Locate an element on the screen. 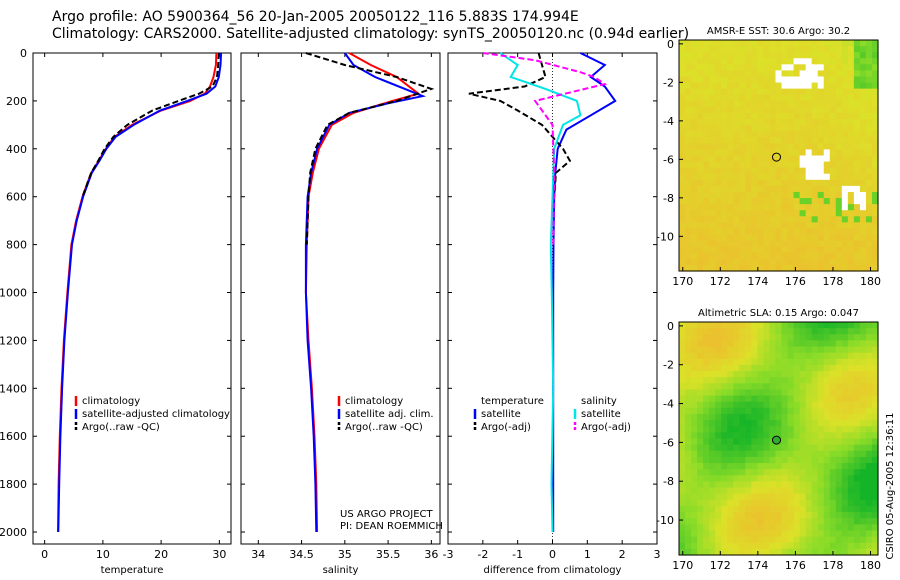  sla-ytick-label: -6 is located at coordinates (668, 442).